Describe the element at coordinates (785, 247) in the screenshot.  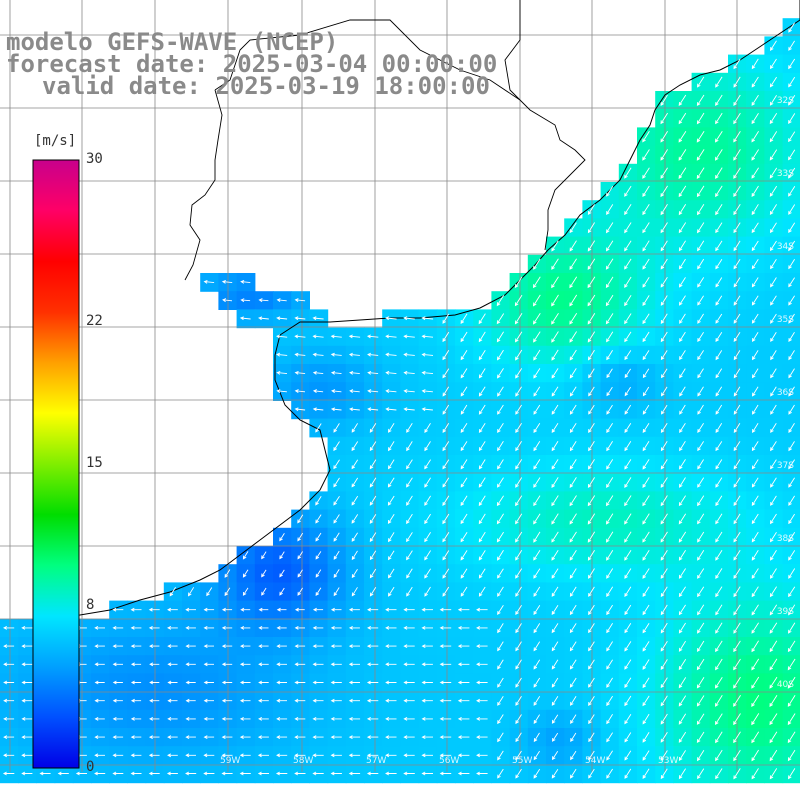
I see `latitude-label: 34S` at that location.